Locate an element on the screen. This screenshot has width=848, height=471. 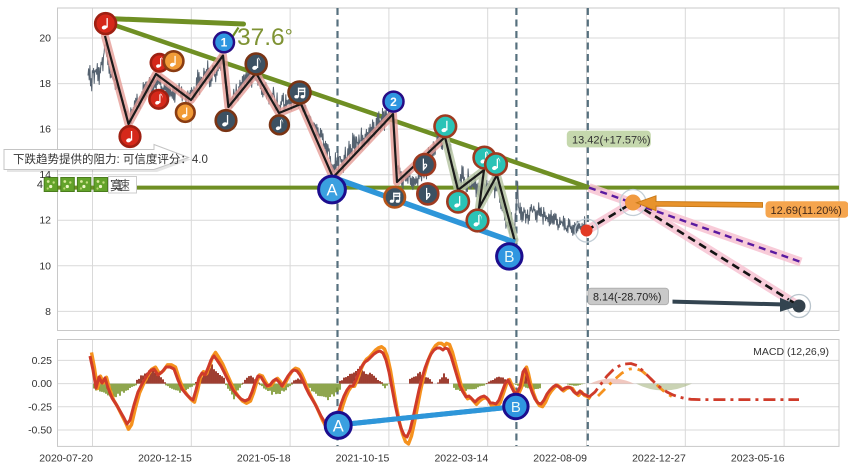
svg-text: 1 is located at coordinates (224, 43).